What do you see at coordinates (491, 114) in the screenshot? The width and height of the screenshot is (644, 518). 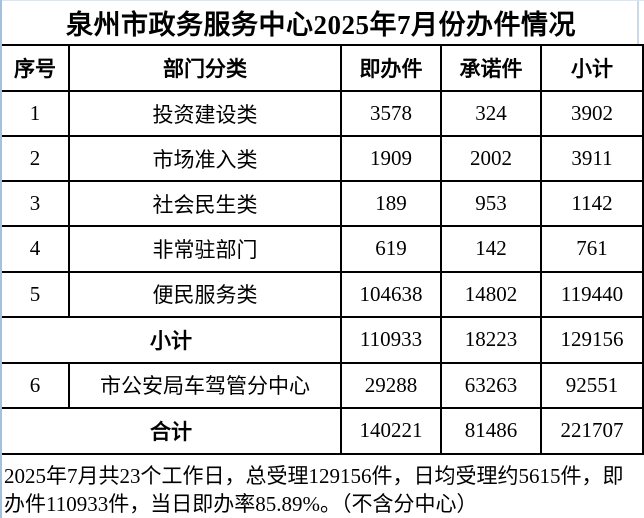 I see `cell-promised: 324` at bounding box center [491, 114].